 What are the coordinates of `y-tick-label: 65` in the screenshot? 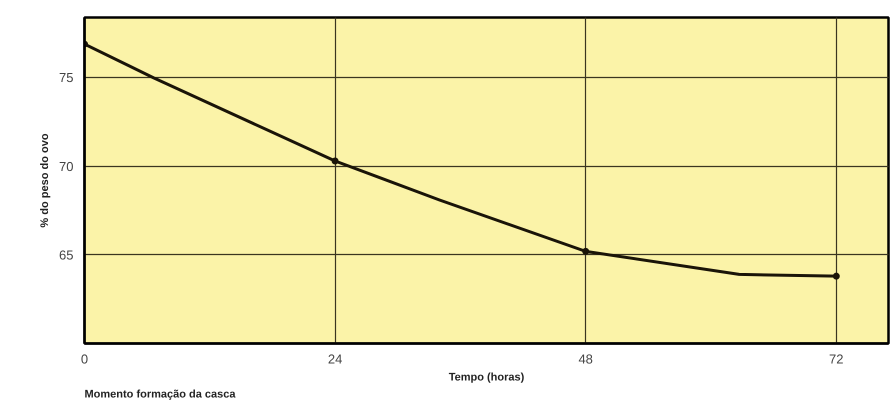 It's located at (66, 254).